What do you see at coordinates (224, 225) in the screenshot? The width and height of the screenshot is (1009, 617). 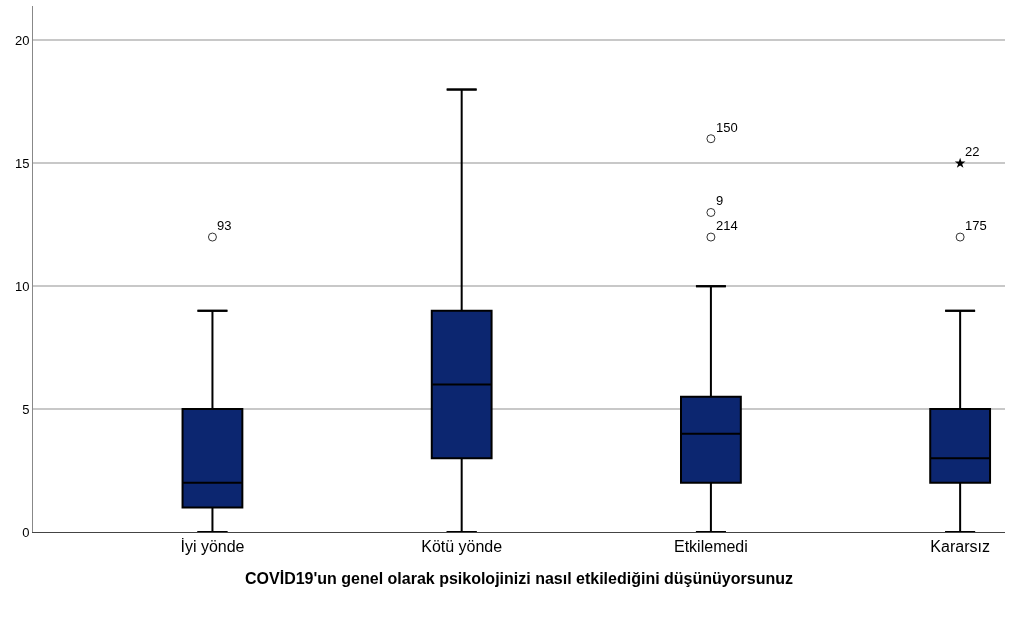 I see `annotation: 93` at bounding box center [224, 225].